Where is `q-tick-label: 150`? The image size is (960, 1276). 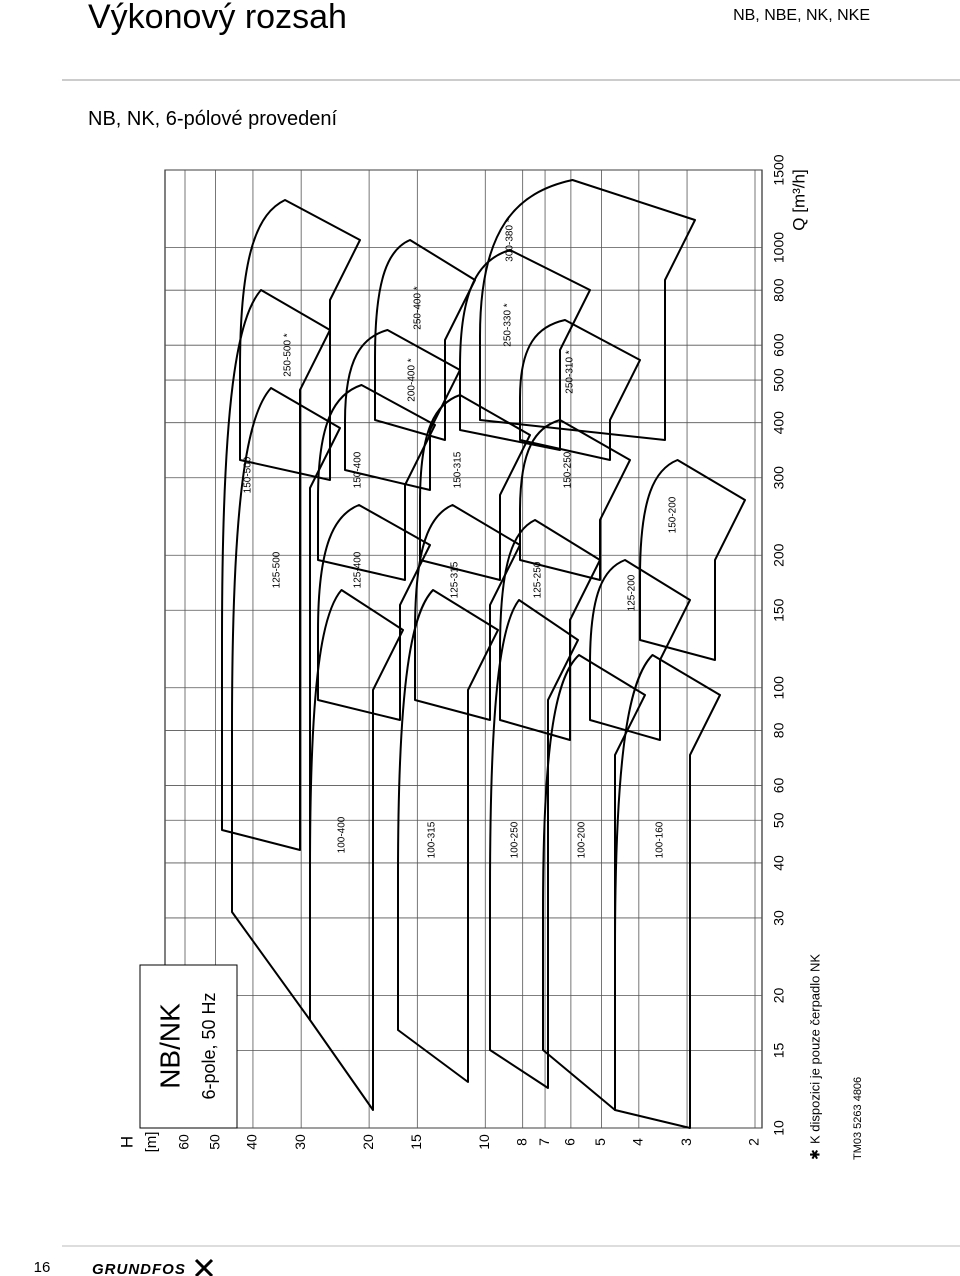 q-tick-label: 150 is located at coordinates (779, 610).